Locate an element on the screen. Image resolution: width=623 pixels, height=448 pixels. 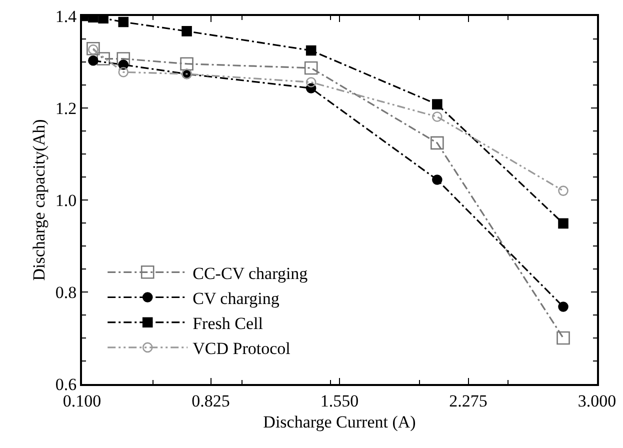
x-tick-label: 3.000 is located at coordinates (597, 400).